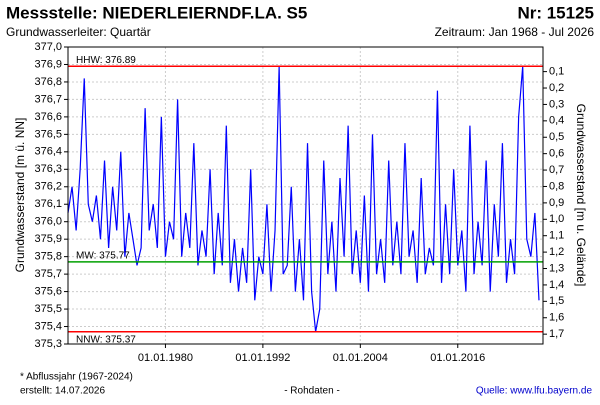  What do you see at coordinates (556, 301) in the screenshot?
I see `y2-tick-label: 1,5` at bounding box center [556, 301].